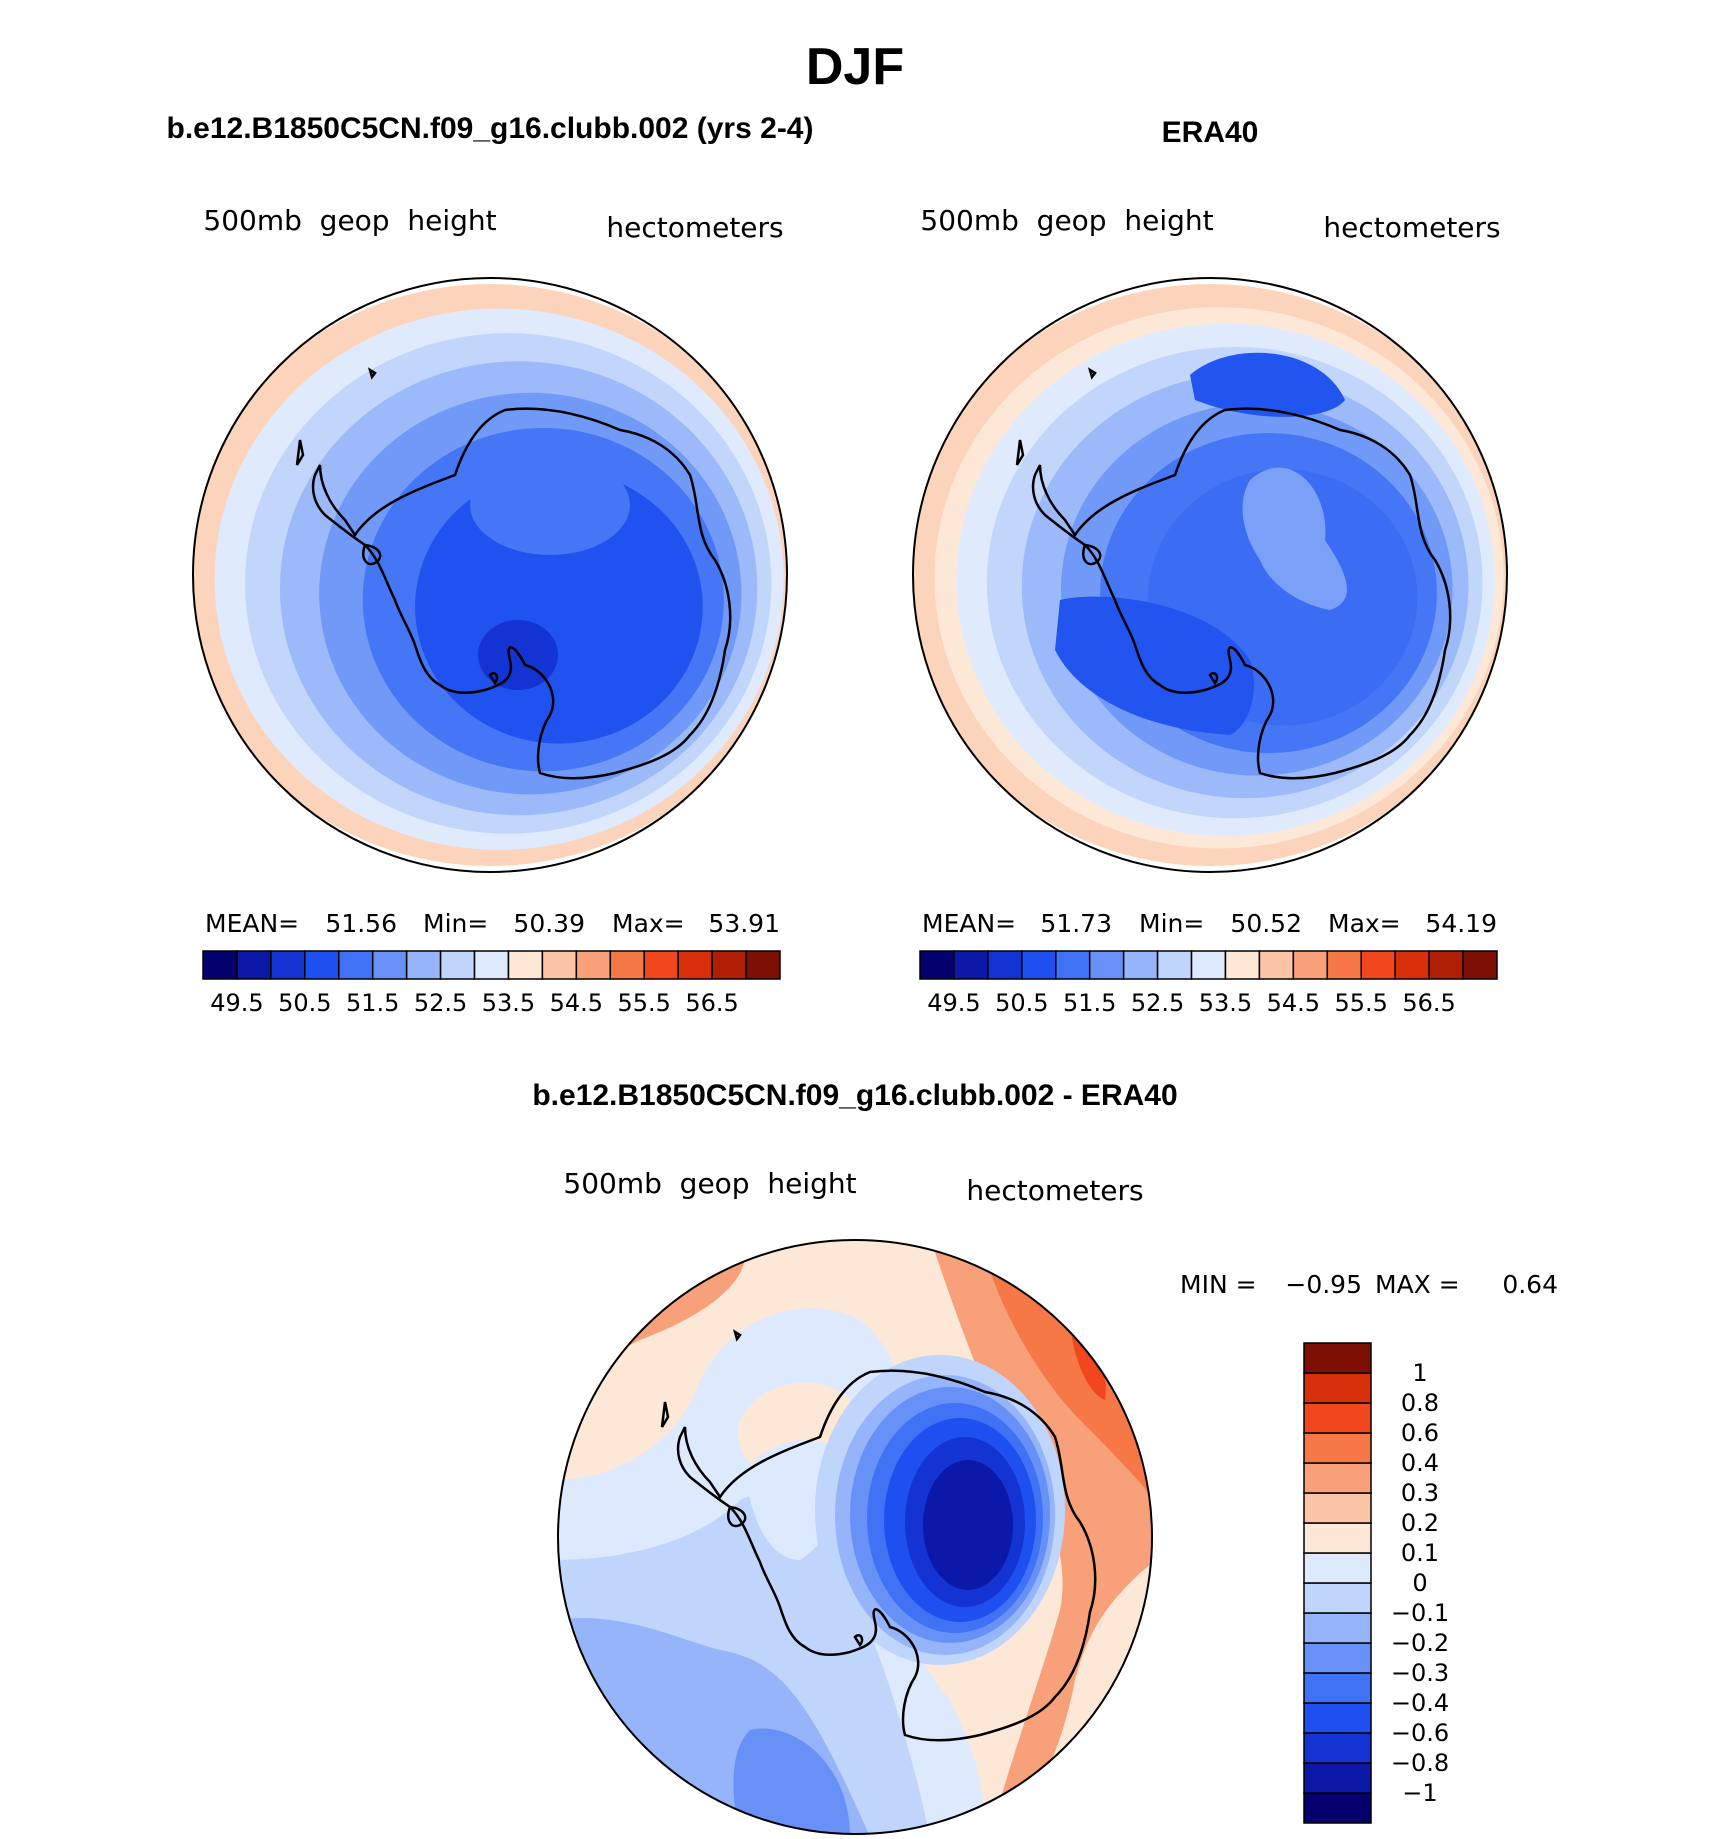  I want to click on panel-difference-units: hectometers, so click(1054, 1190).